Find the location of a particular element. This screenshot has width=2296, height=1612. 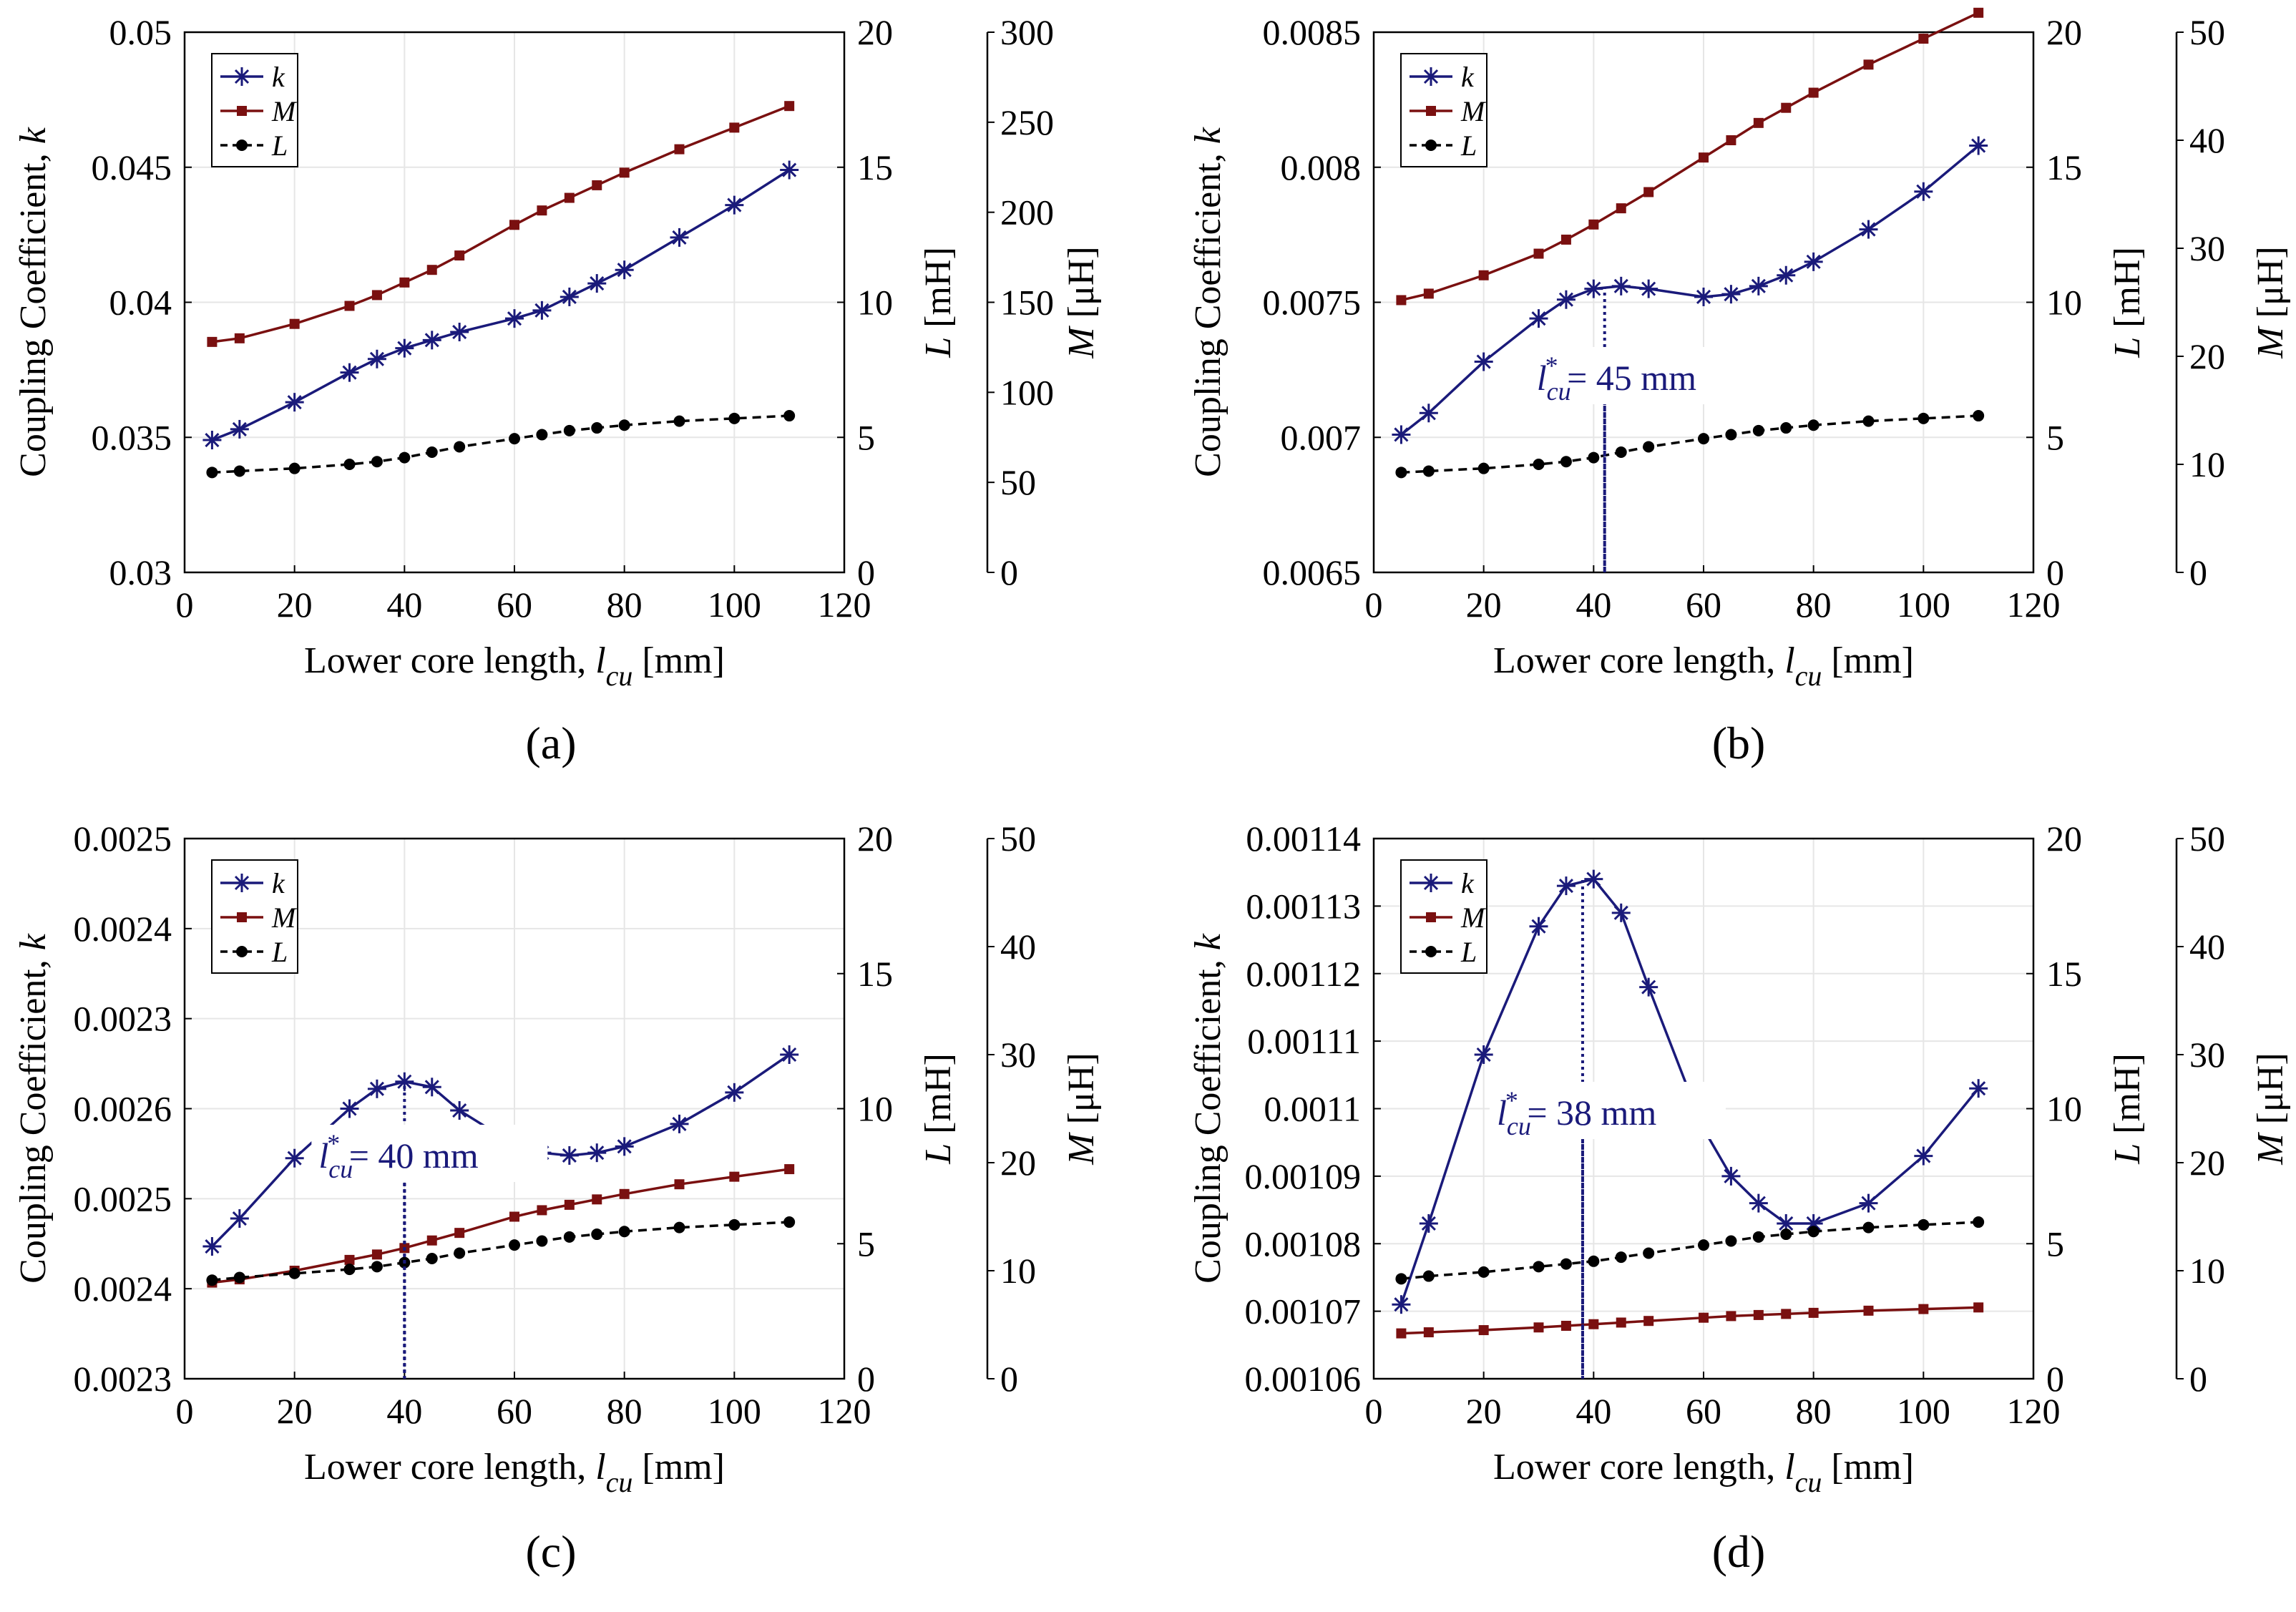

y-tick-label: 0.00108 is located at coordinates (1303, 1243).